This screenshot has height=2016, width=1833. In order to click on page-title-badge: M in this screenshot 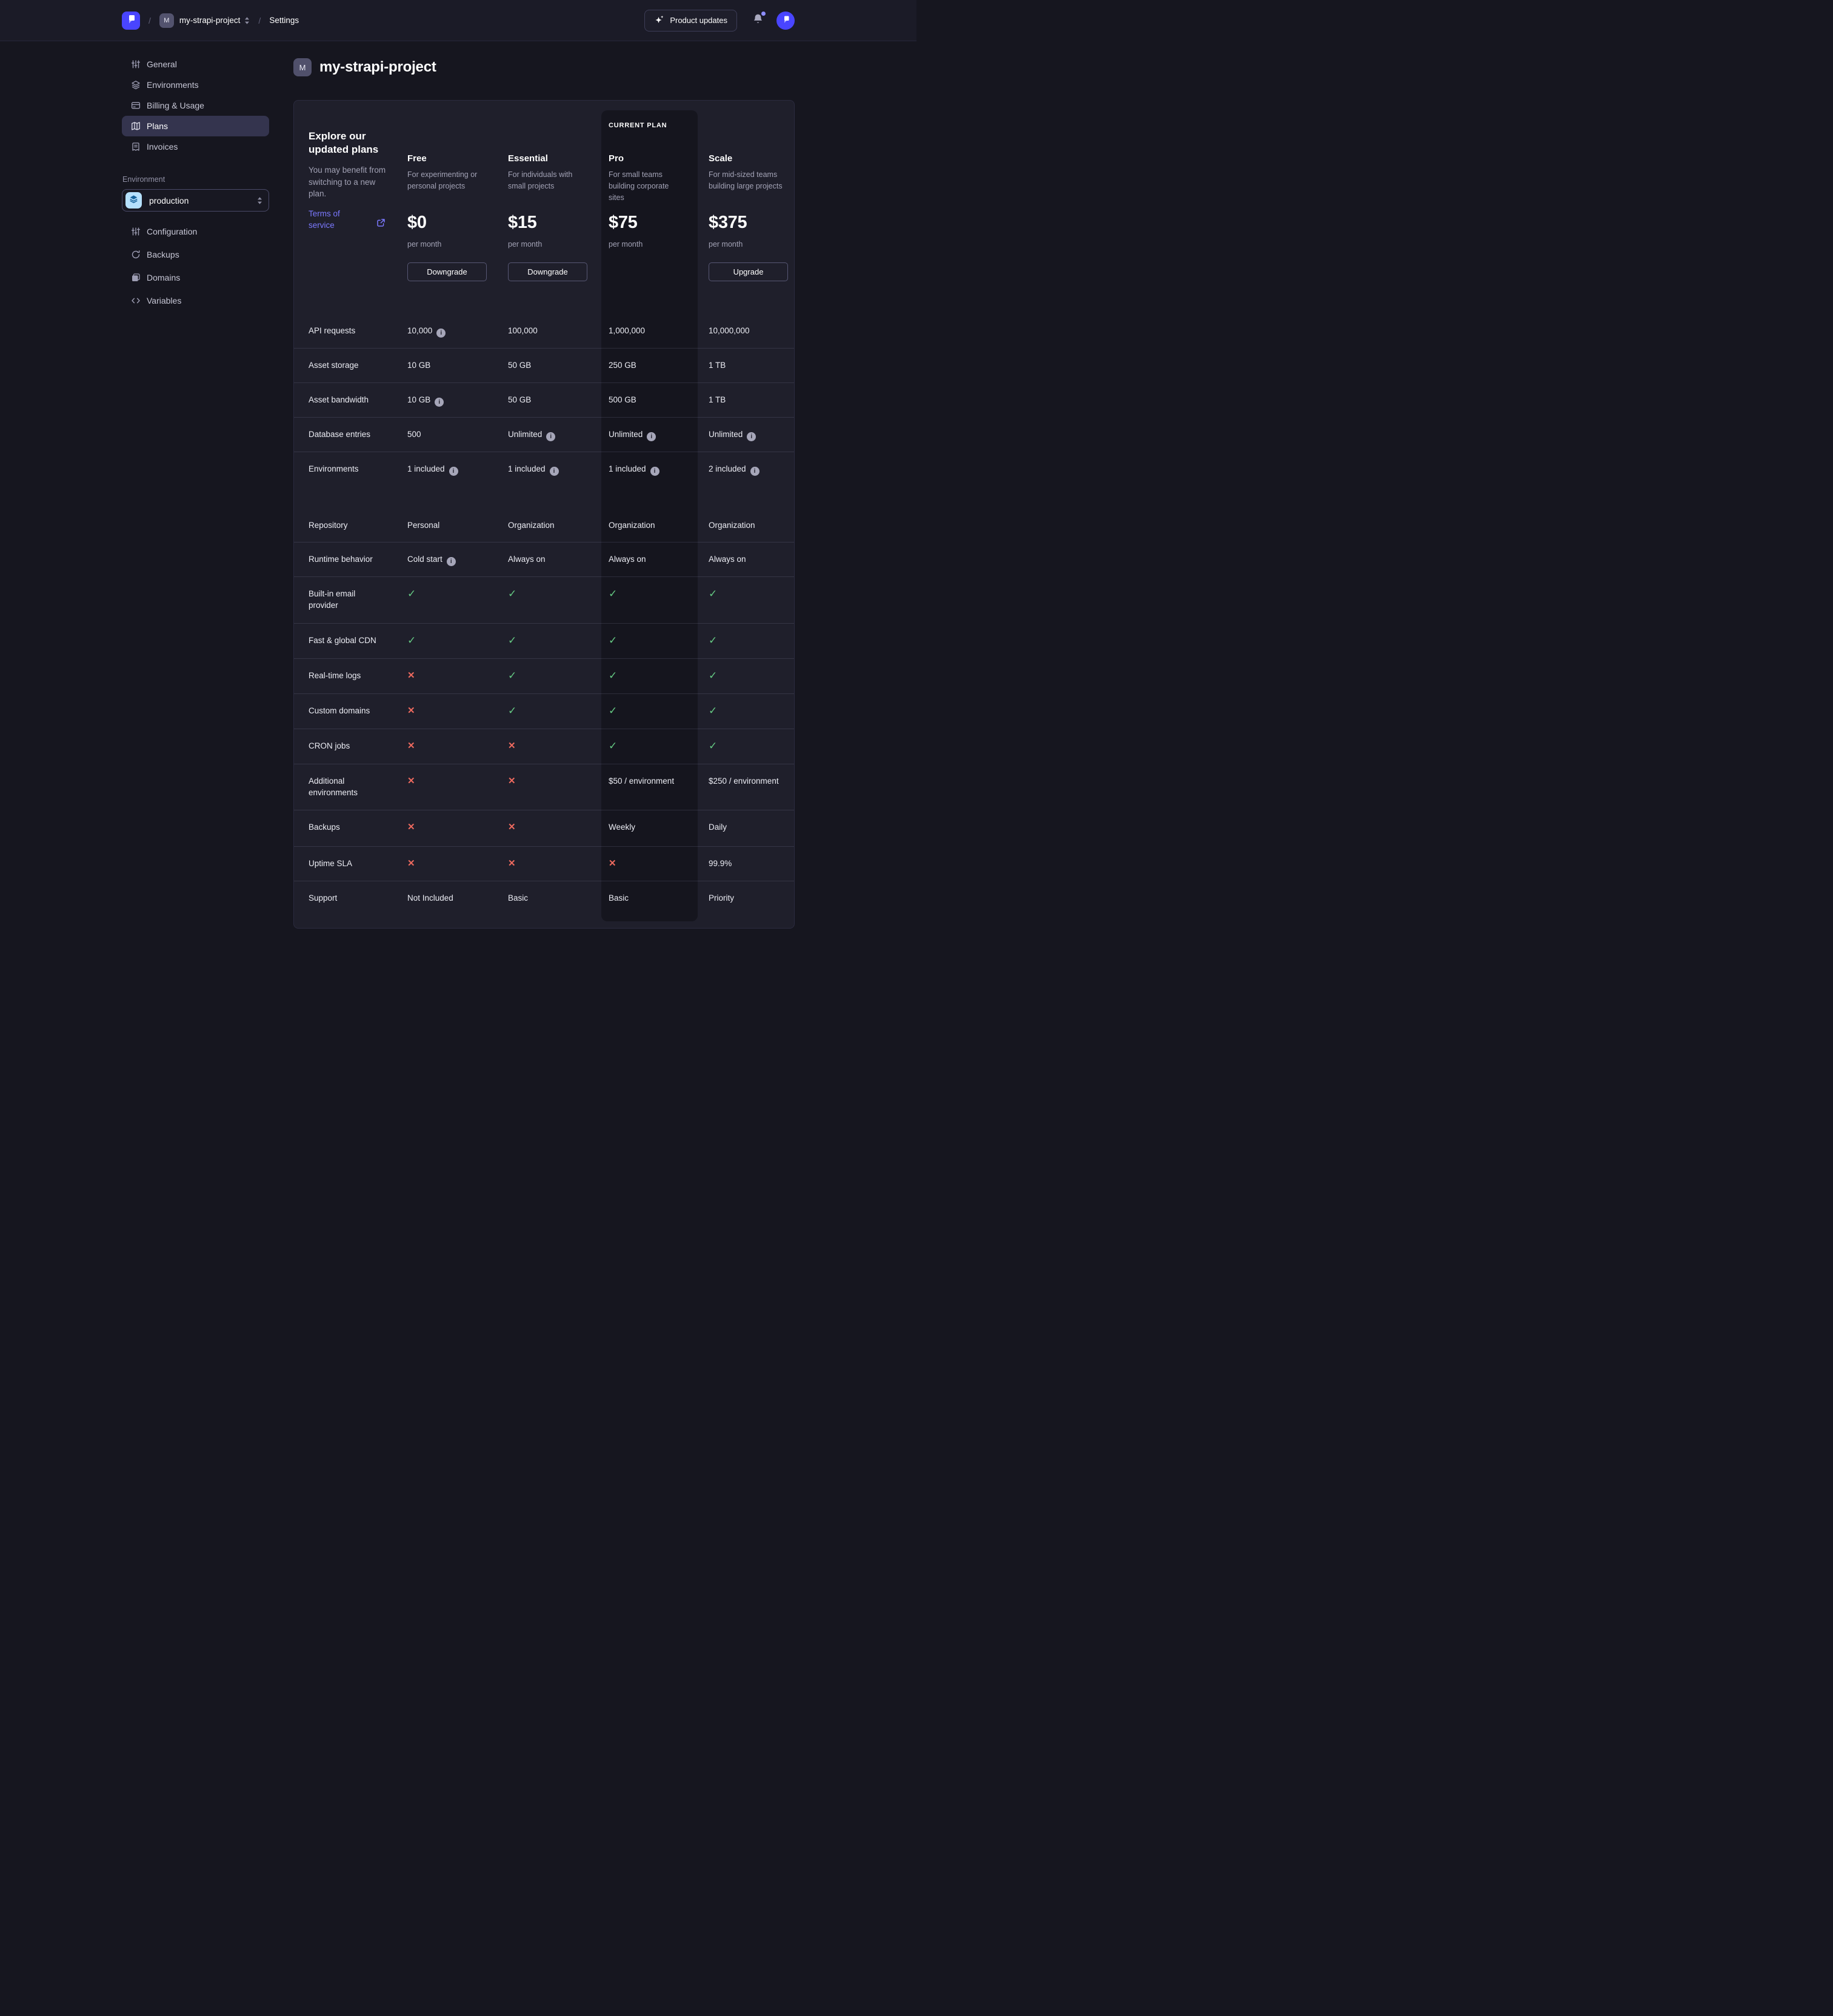, I will do `click(302, 67)`.